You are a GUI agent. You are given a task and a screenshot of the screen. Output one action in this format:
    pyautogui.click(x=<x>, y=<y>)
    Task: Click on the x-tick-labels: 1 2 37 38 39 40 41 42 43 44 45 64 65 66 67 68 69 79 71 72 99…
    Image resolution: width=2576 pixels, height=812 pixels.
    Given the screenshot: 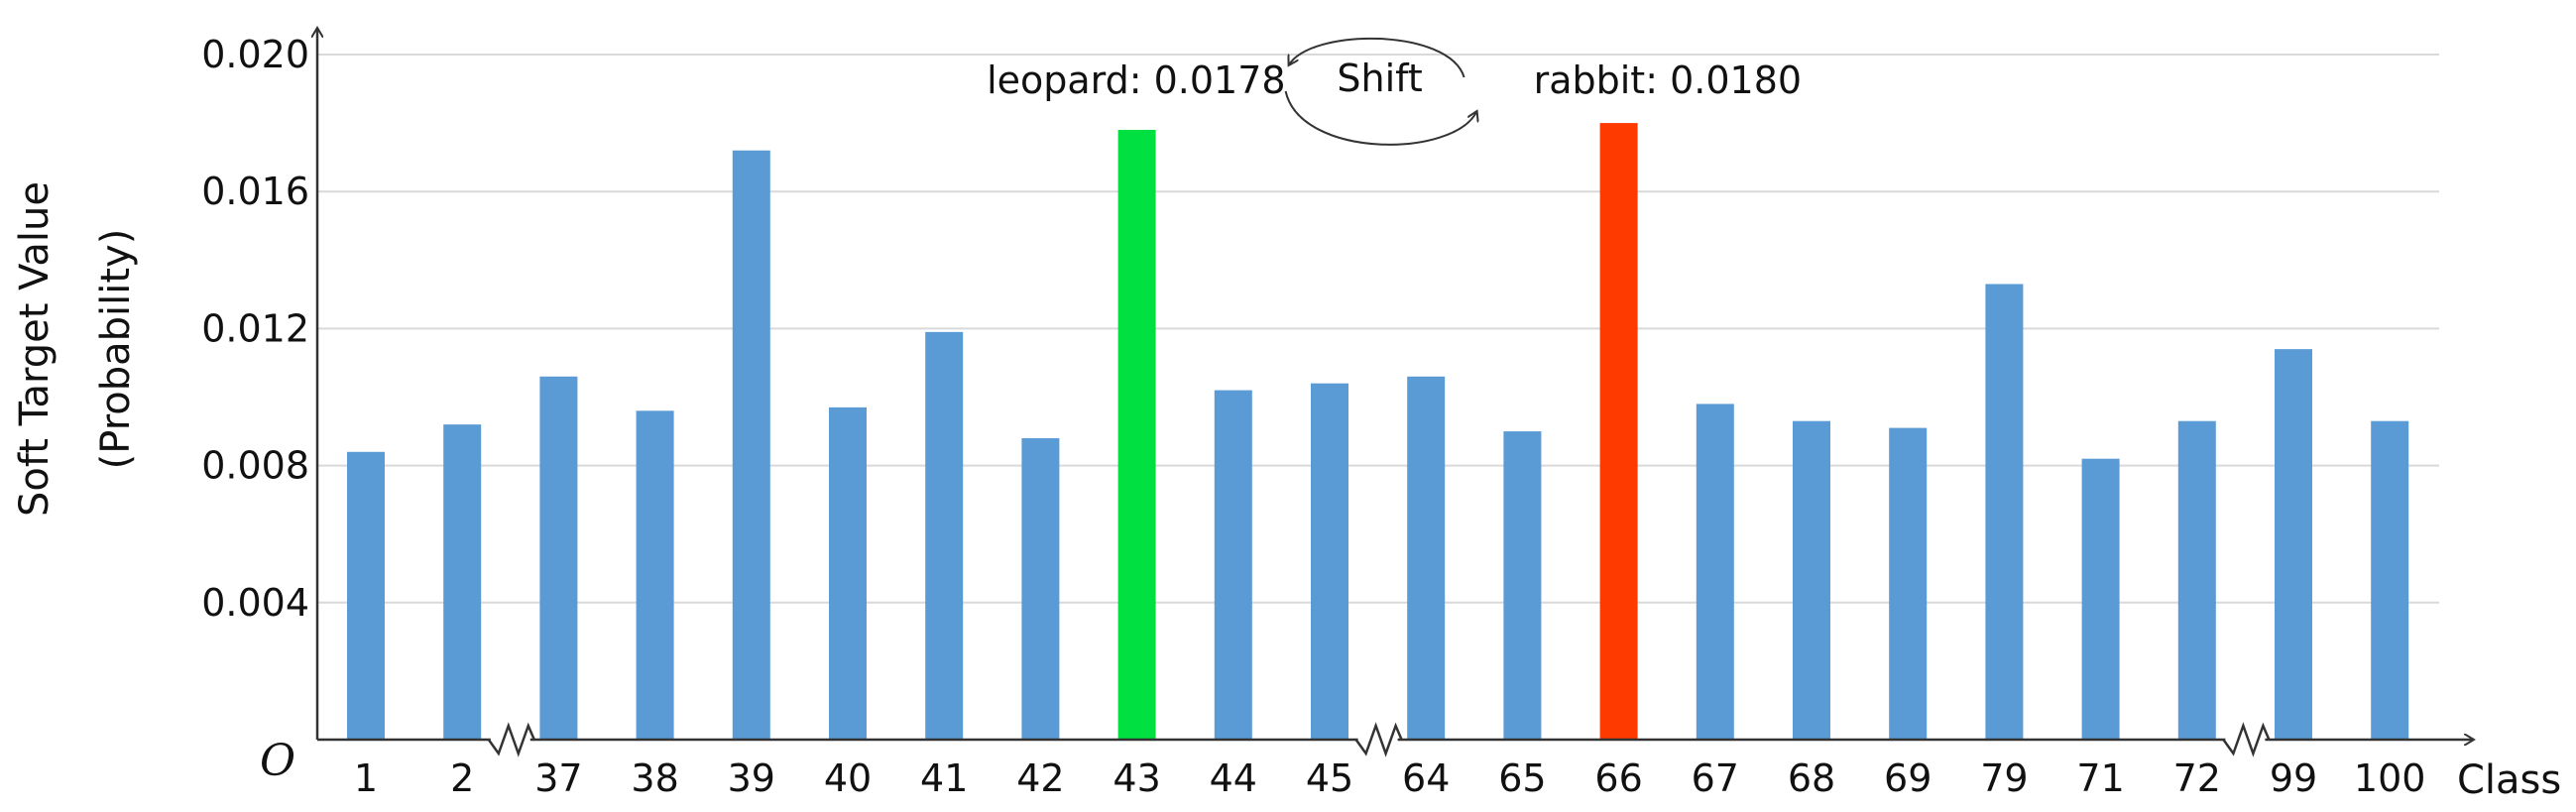 What is the action you would take?
    pyautogui.click(x=1390, y=778)
    